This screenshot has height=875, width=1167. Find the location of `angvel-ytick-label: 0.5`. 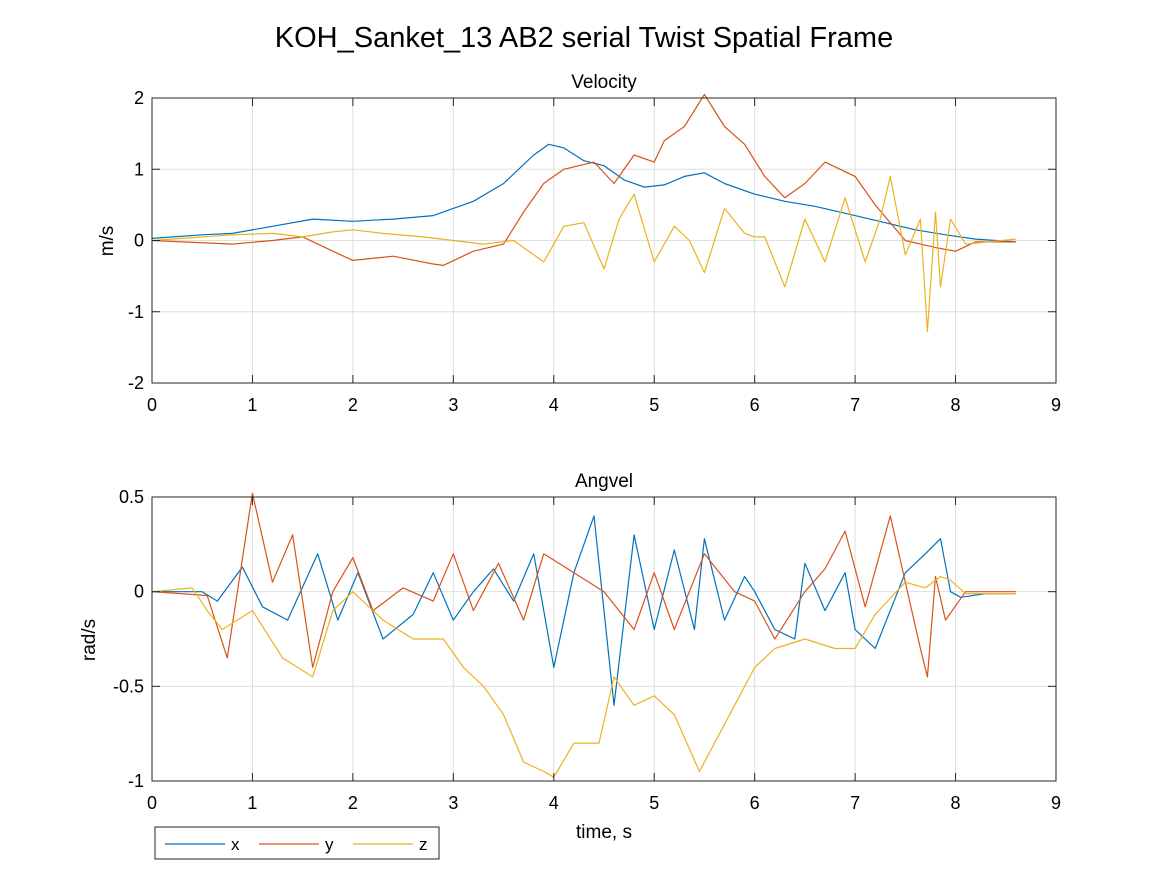

angvel-ytick-label: 0.5 is located at coordinates (131, 497).